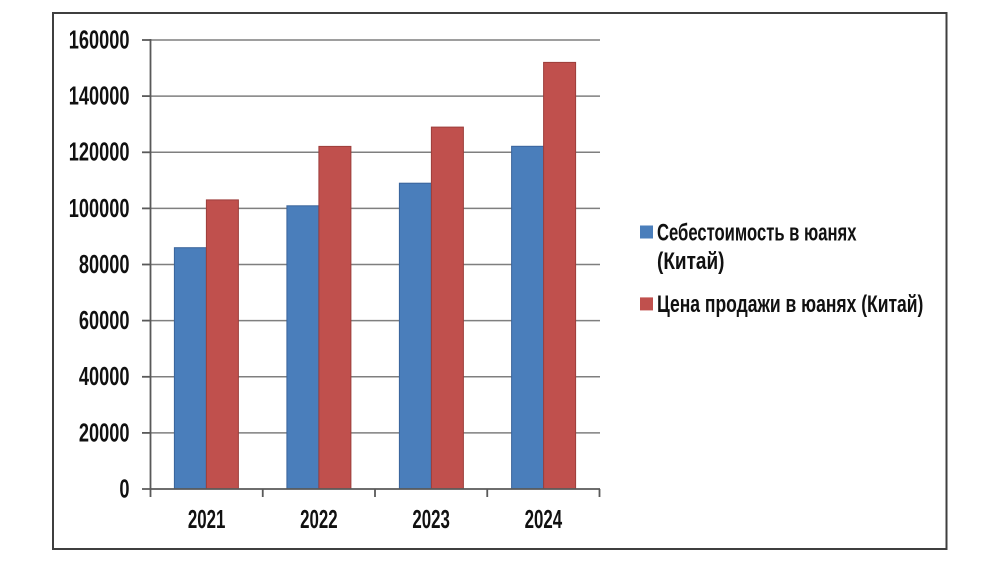  I want to click on svg-text: 0, so click(124, 488).